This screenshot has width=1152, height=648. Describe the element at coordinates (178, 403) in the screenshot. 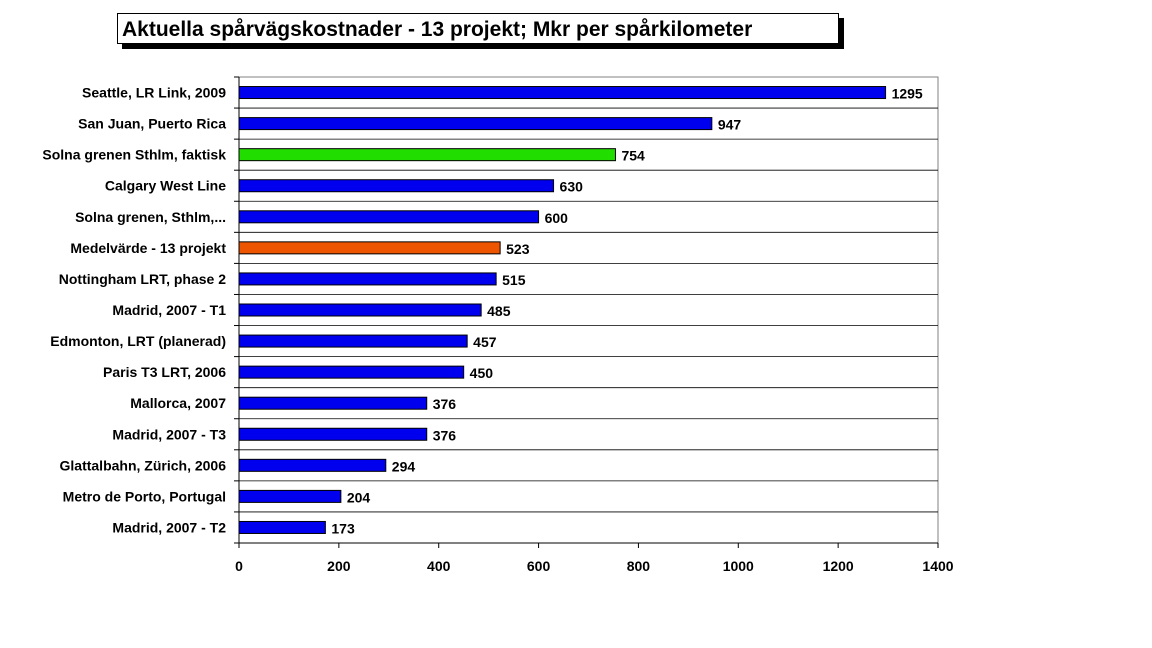

I see `category-label: Mallorca, 2007` at that location.